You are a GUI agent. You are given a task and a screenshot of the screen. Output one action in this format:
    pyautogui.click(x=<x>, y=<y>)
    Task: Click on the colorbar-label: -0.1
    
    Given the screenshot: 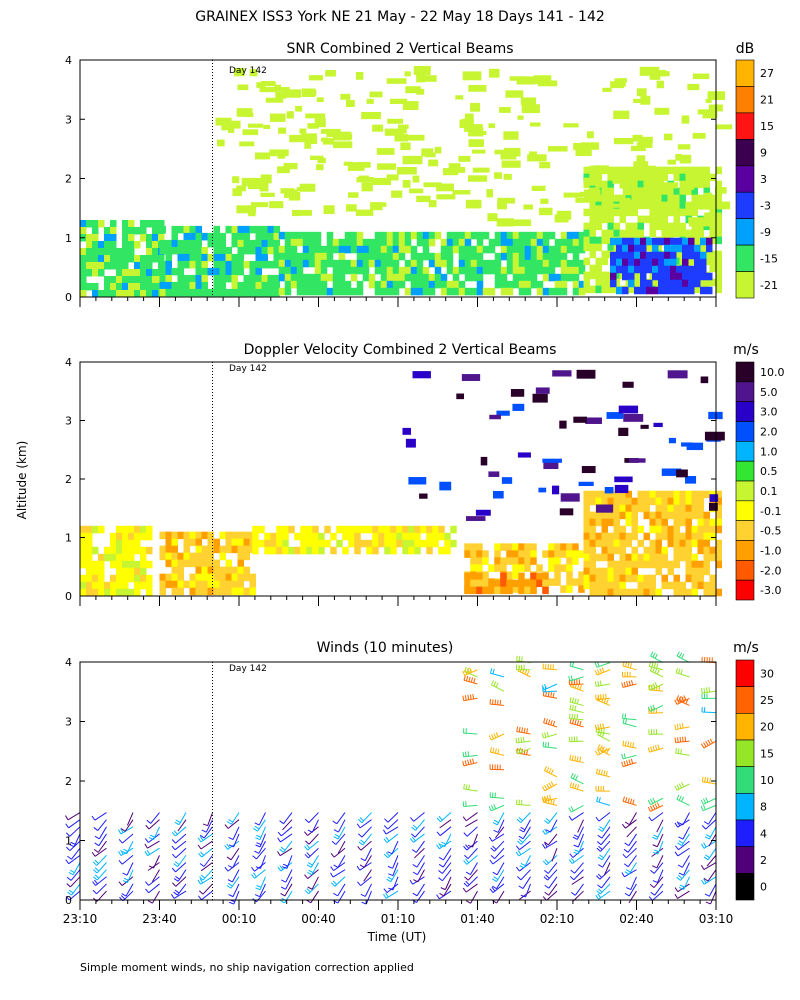 What is the action you would take?
    pyautogui.click(x=770, y=511)
    